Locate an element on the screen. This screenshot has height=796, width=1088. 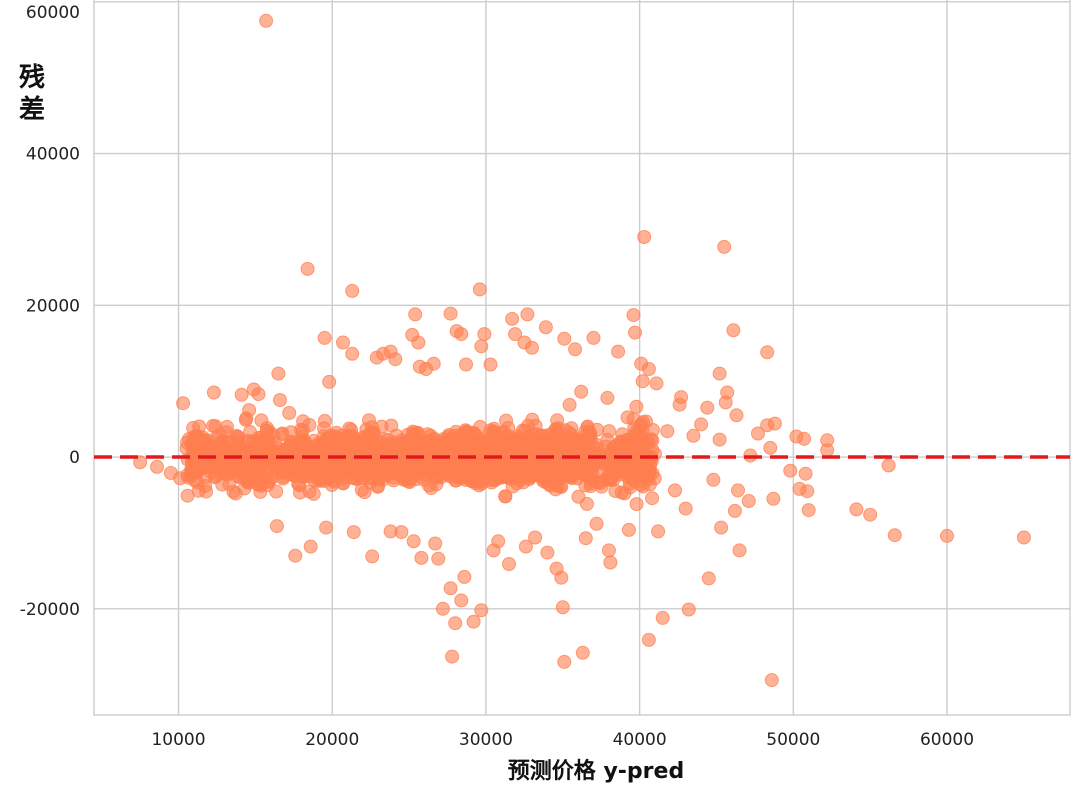
y-tick-label: -20000 is located at coordinates (50, 610).